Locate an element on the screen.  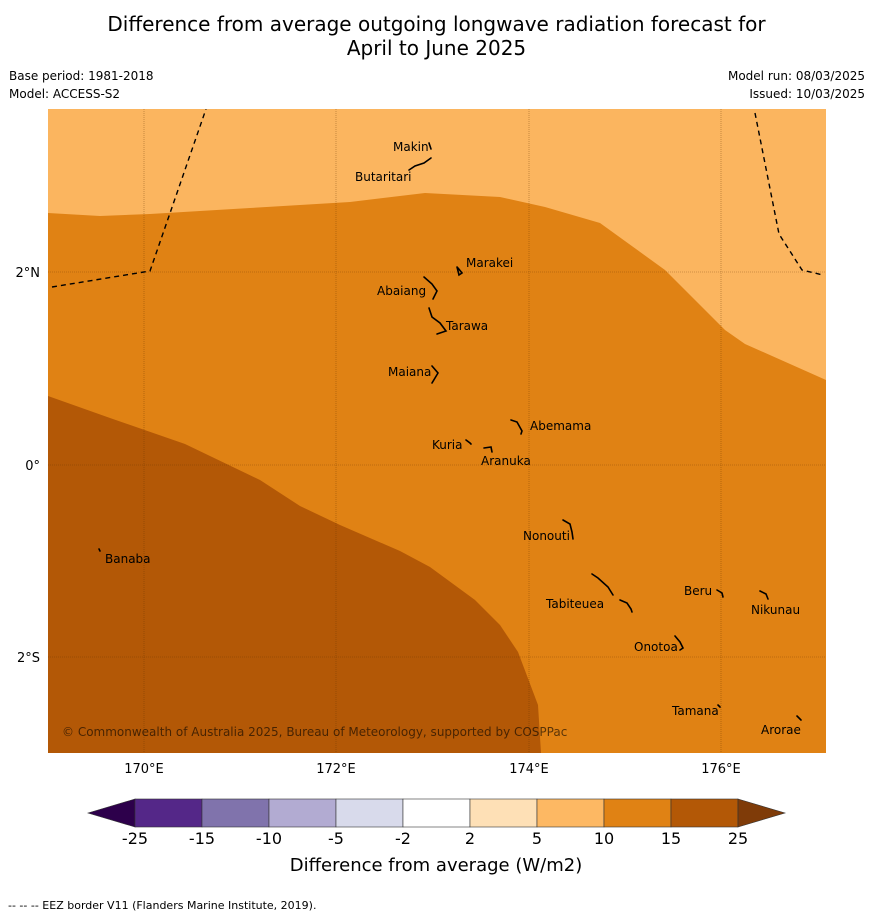
colorbar-tick: -10 is located at coordinates (269, 838).